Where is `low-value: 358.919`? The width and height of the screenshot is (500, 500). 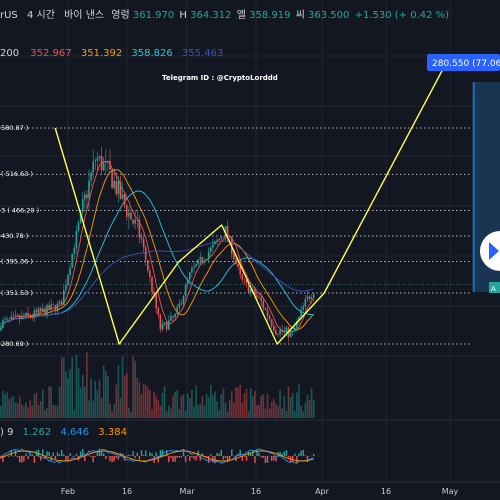
low-value: 358.919 is located at coordinates (269, 15).